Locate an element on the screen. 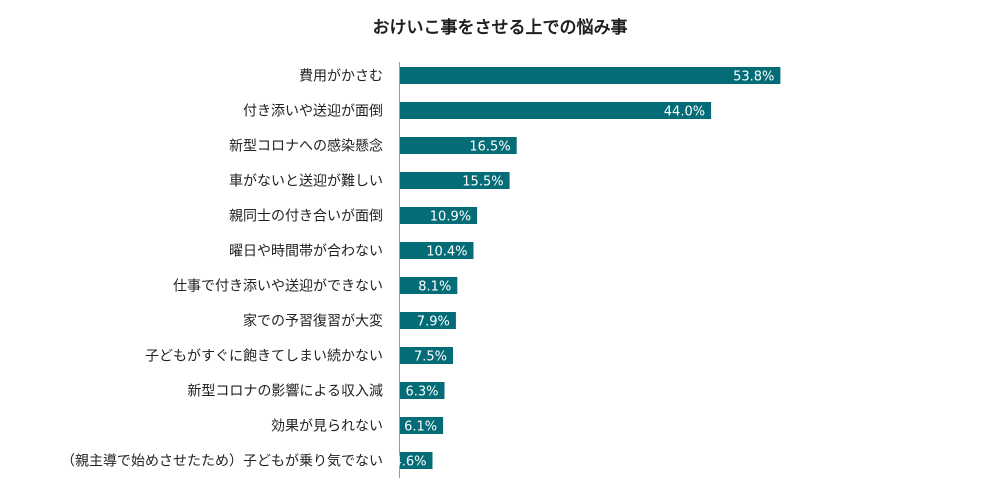 This screenshot has width=999, height=485. category-label-3: 新型コロナへの感染懸念 is located at coordinates (306, 146).